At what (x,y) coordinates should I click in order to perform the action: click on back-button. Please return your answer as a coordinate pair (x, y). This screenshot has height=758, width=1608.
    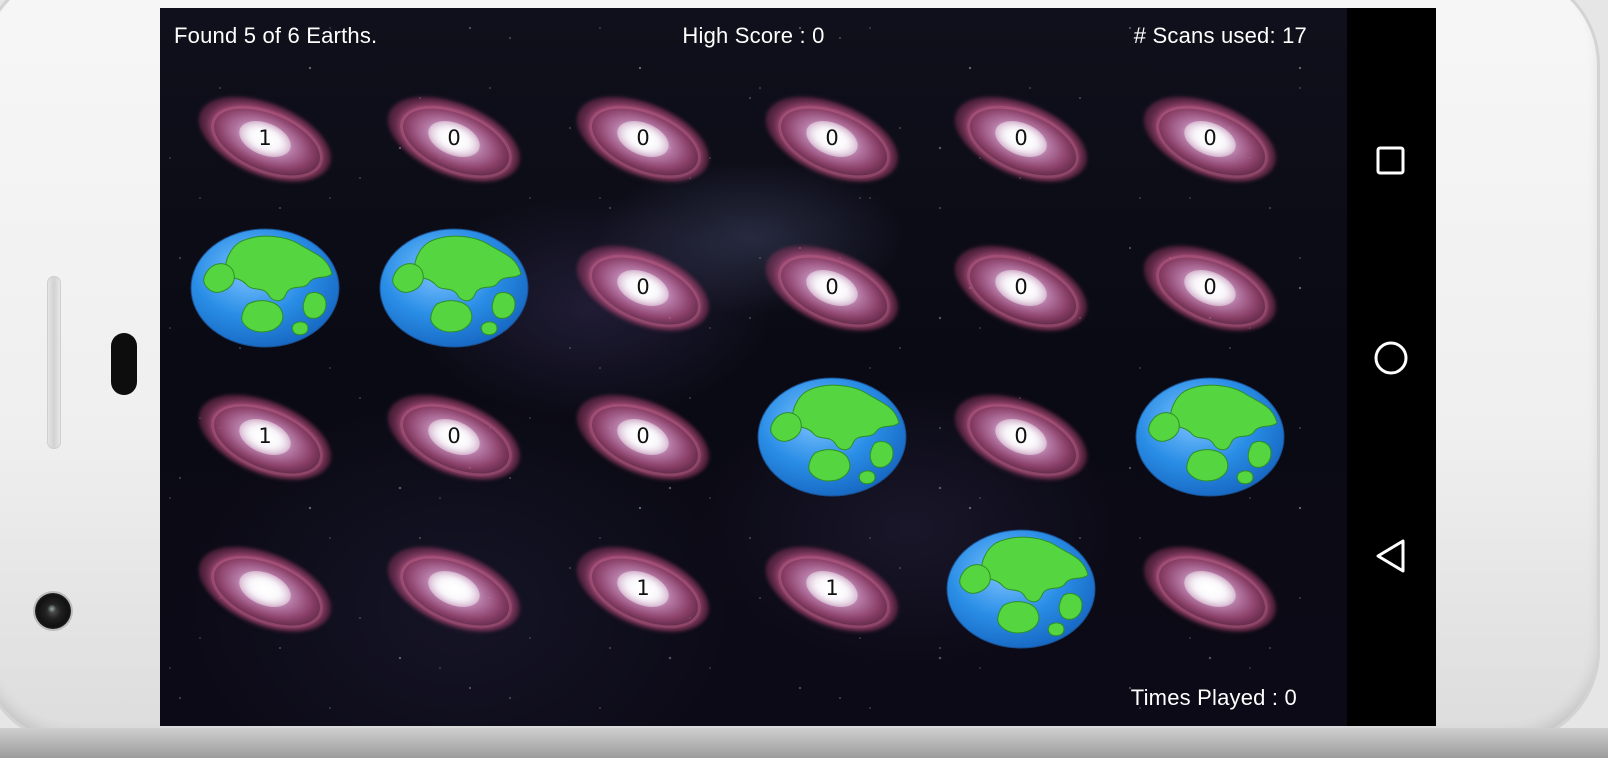
    Looking at the image, I should click on (1391, 555).